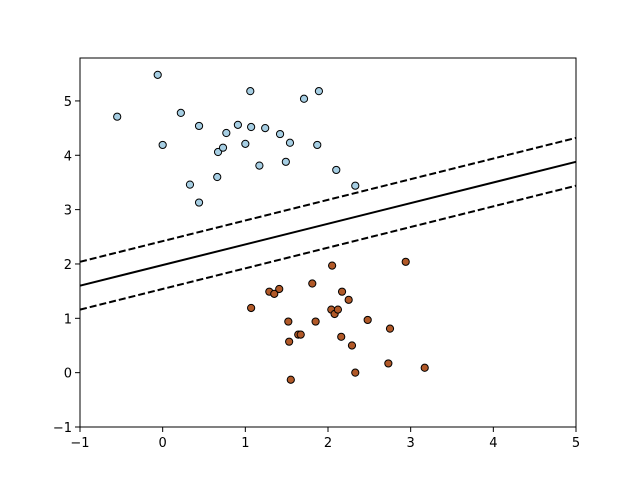 Image resolution: width=640 pixels, height=480 pixels. What do you see at coordinates (245, 443) in the screenshot?
I see `x-tick-label: 1` at bounding box center [245, 443].